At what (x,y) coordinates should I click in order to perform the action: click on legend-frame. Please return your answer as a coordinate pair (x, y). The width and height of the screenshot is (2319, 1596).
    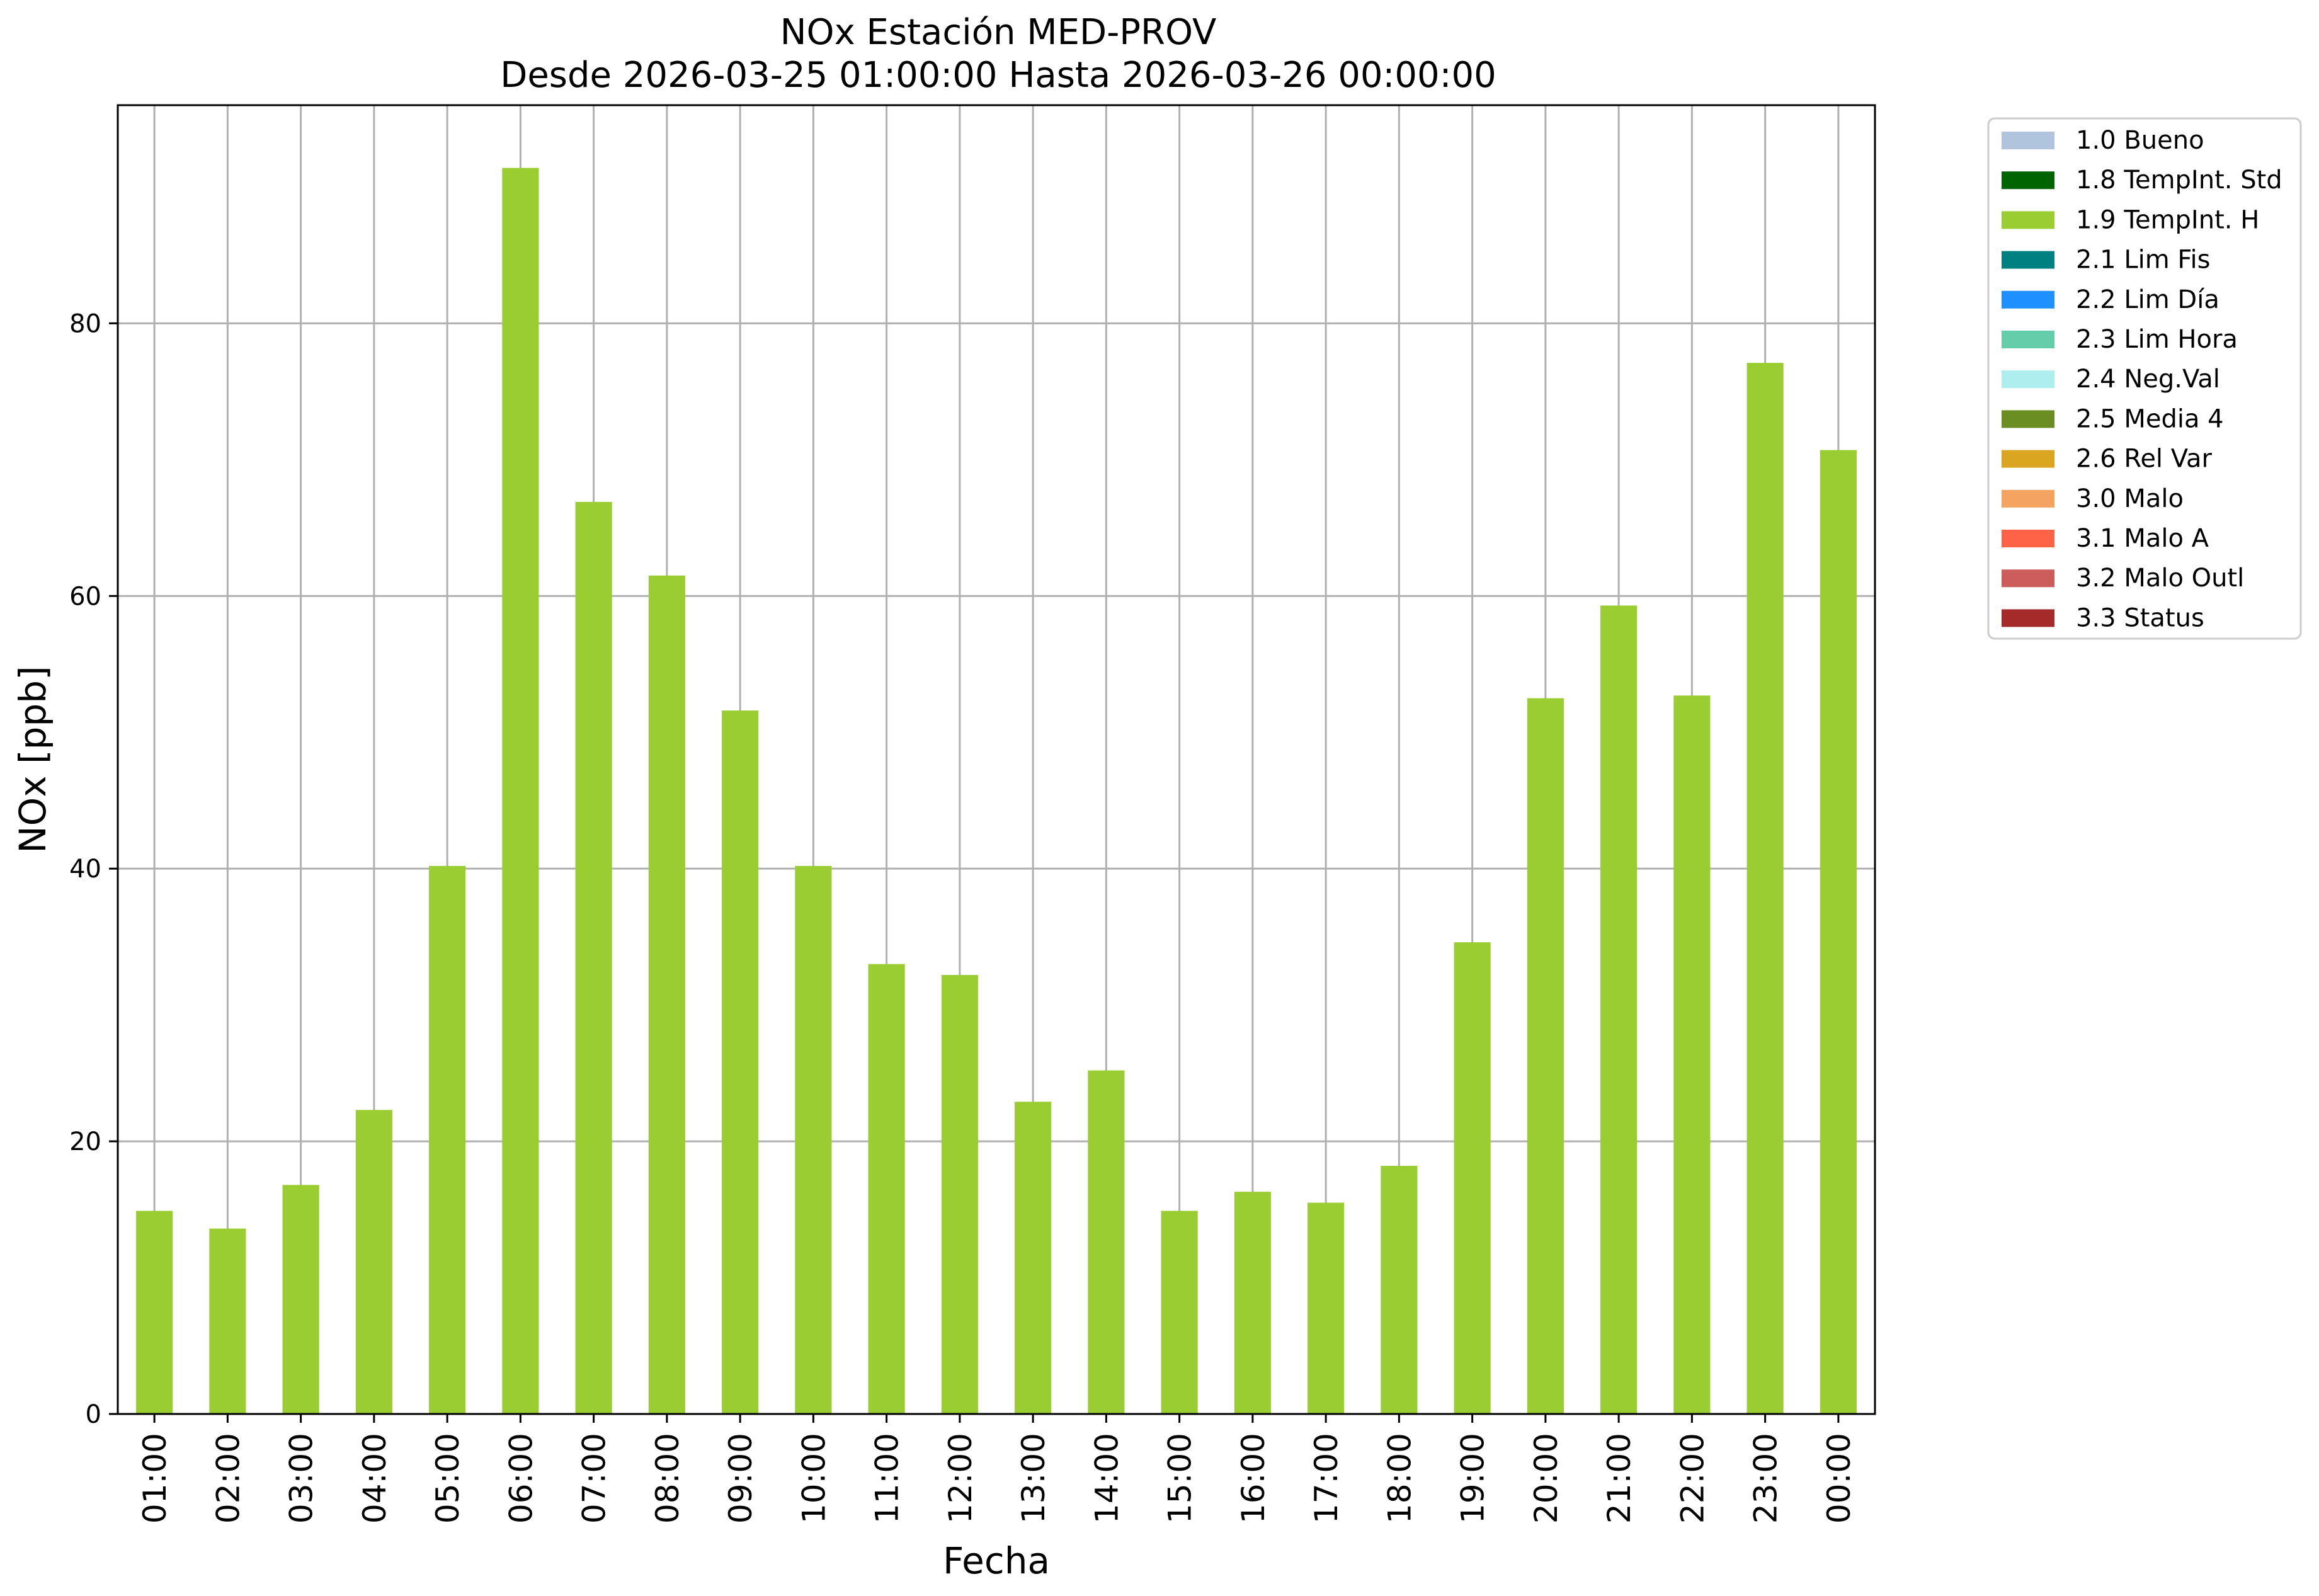
    Looking at the image, I should click on (2144, 378).